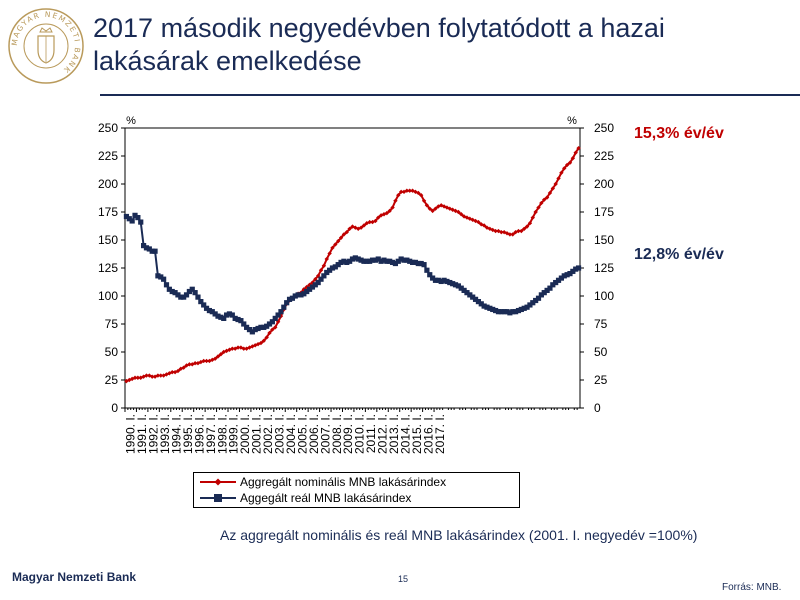  What do you see at coordinates (326, 498) in the screenshot?
I see `legend-label-real: Aggegált reál MNB lakásárindex` at bounding box center [326, 498].